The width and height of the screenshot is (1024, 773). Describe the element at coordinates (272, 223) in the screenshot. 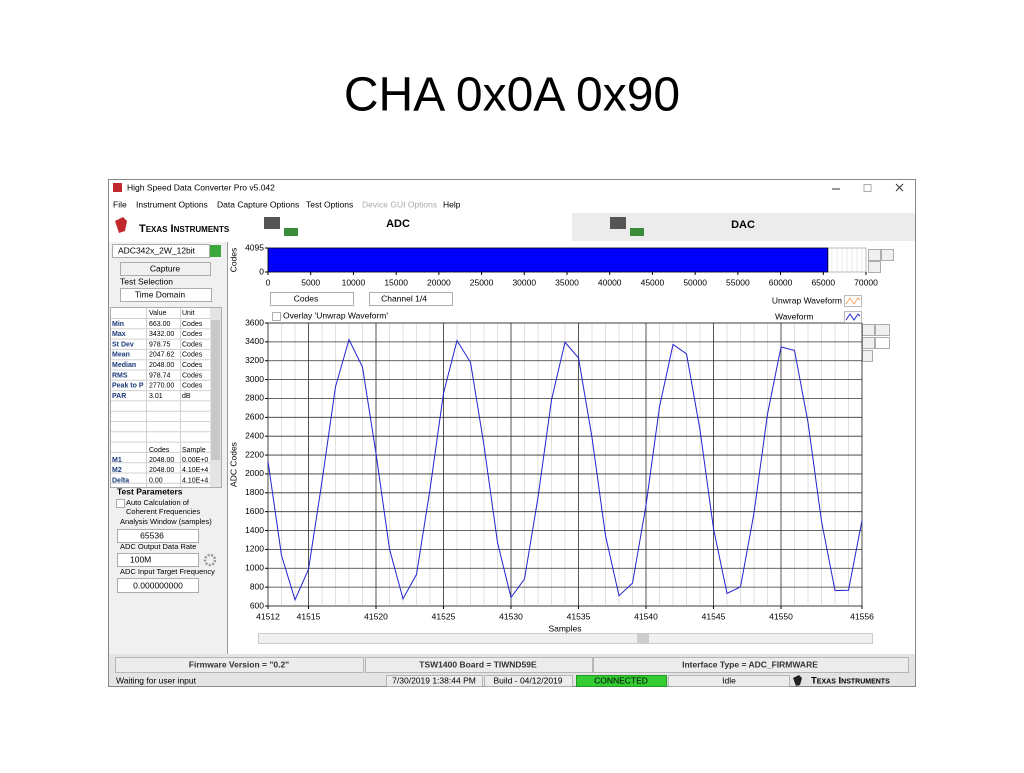

I see `adc-icon` at that location.